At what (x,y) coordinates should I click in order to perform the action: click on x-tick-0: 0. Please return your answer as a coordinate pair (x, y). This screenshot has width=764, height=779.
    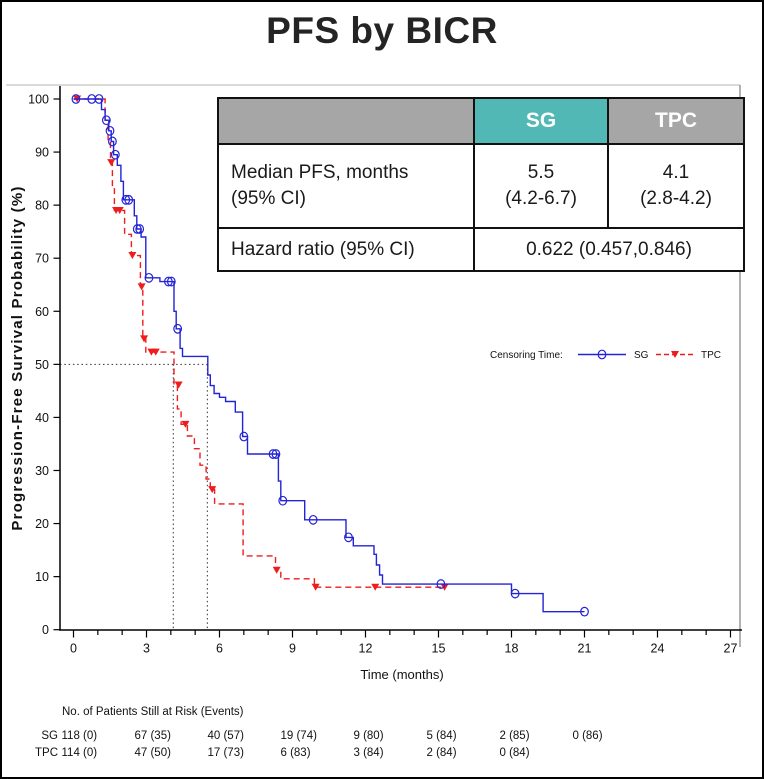
    Looking at the image, I should click on (73, 649).